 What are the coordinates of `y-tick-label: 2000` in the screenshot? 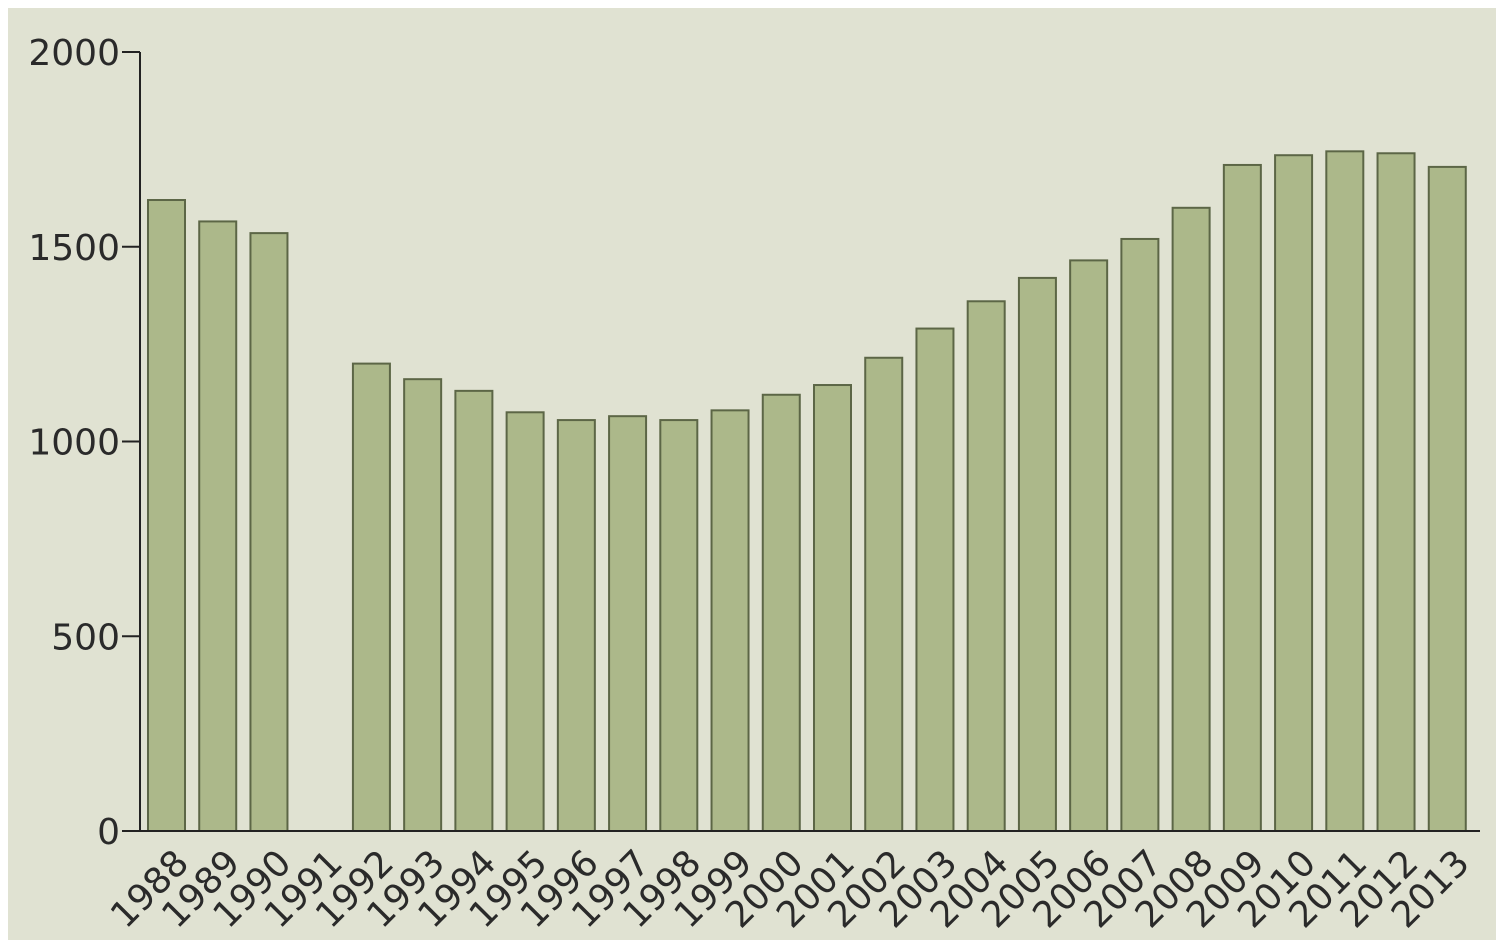 It's located at (74, 53).